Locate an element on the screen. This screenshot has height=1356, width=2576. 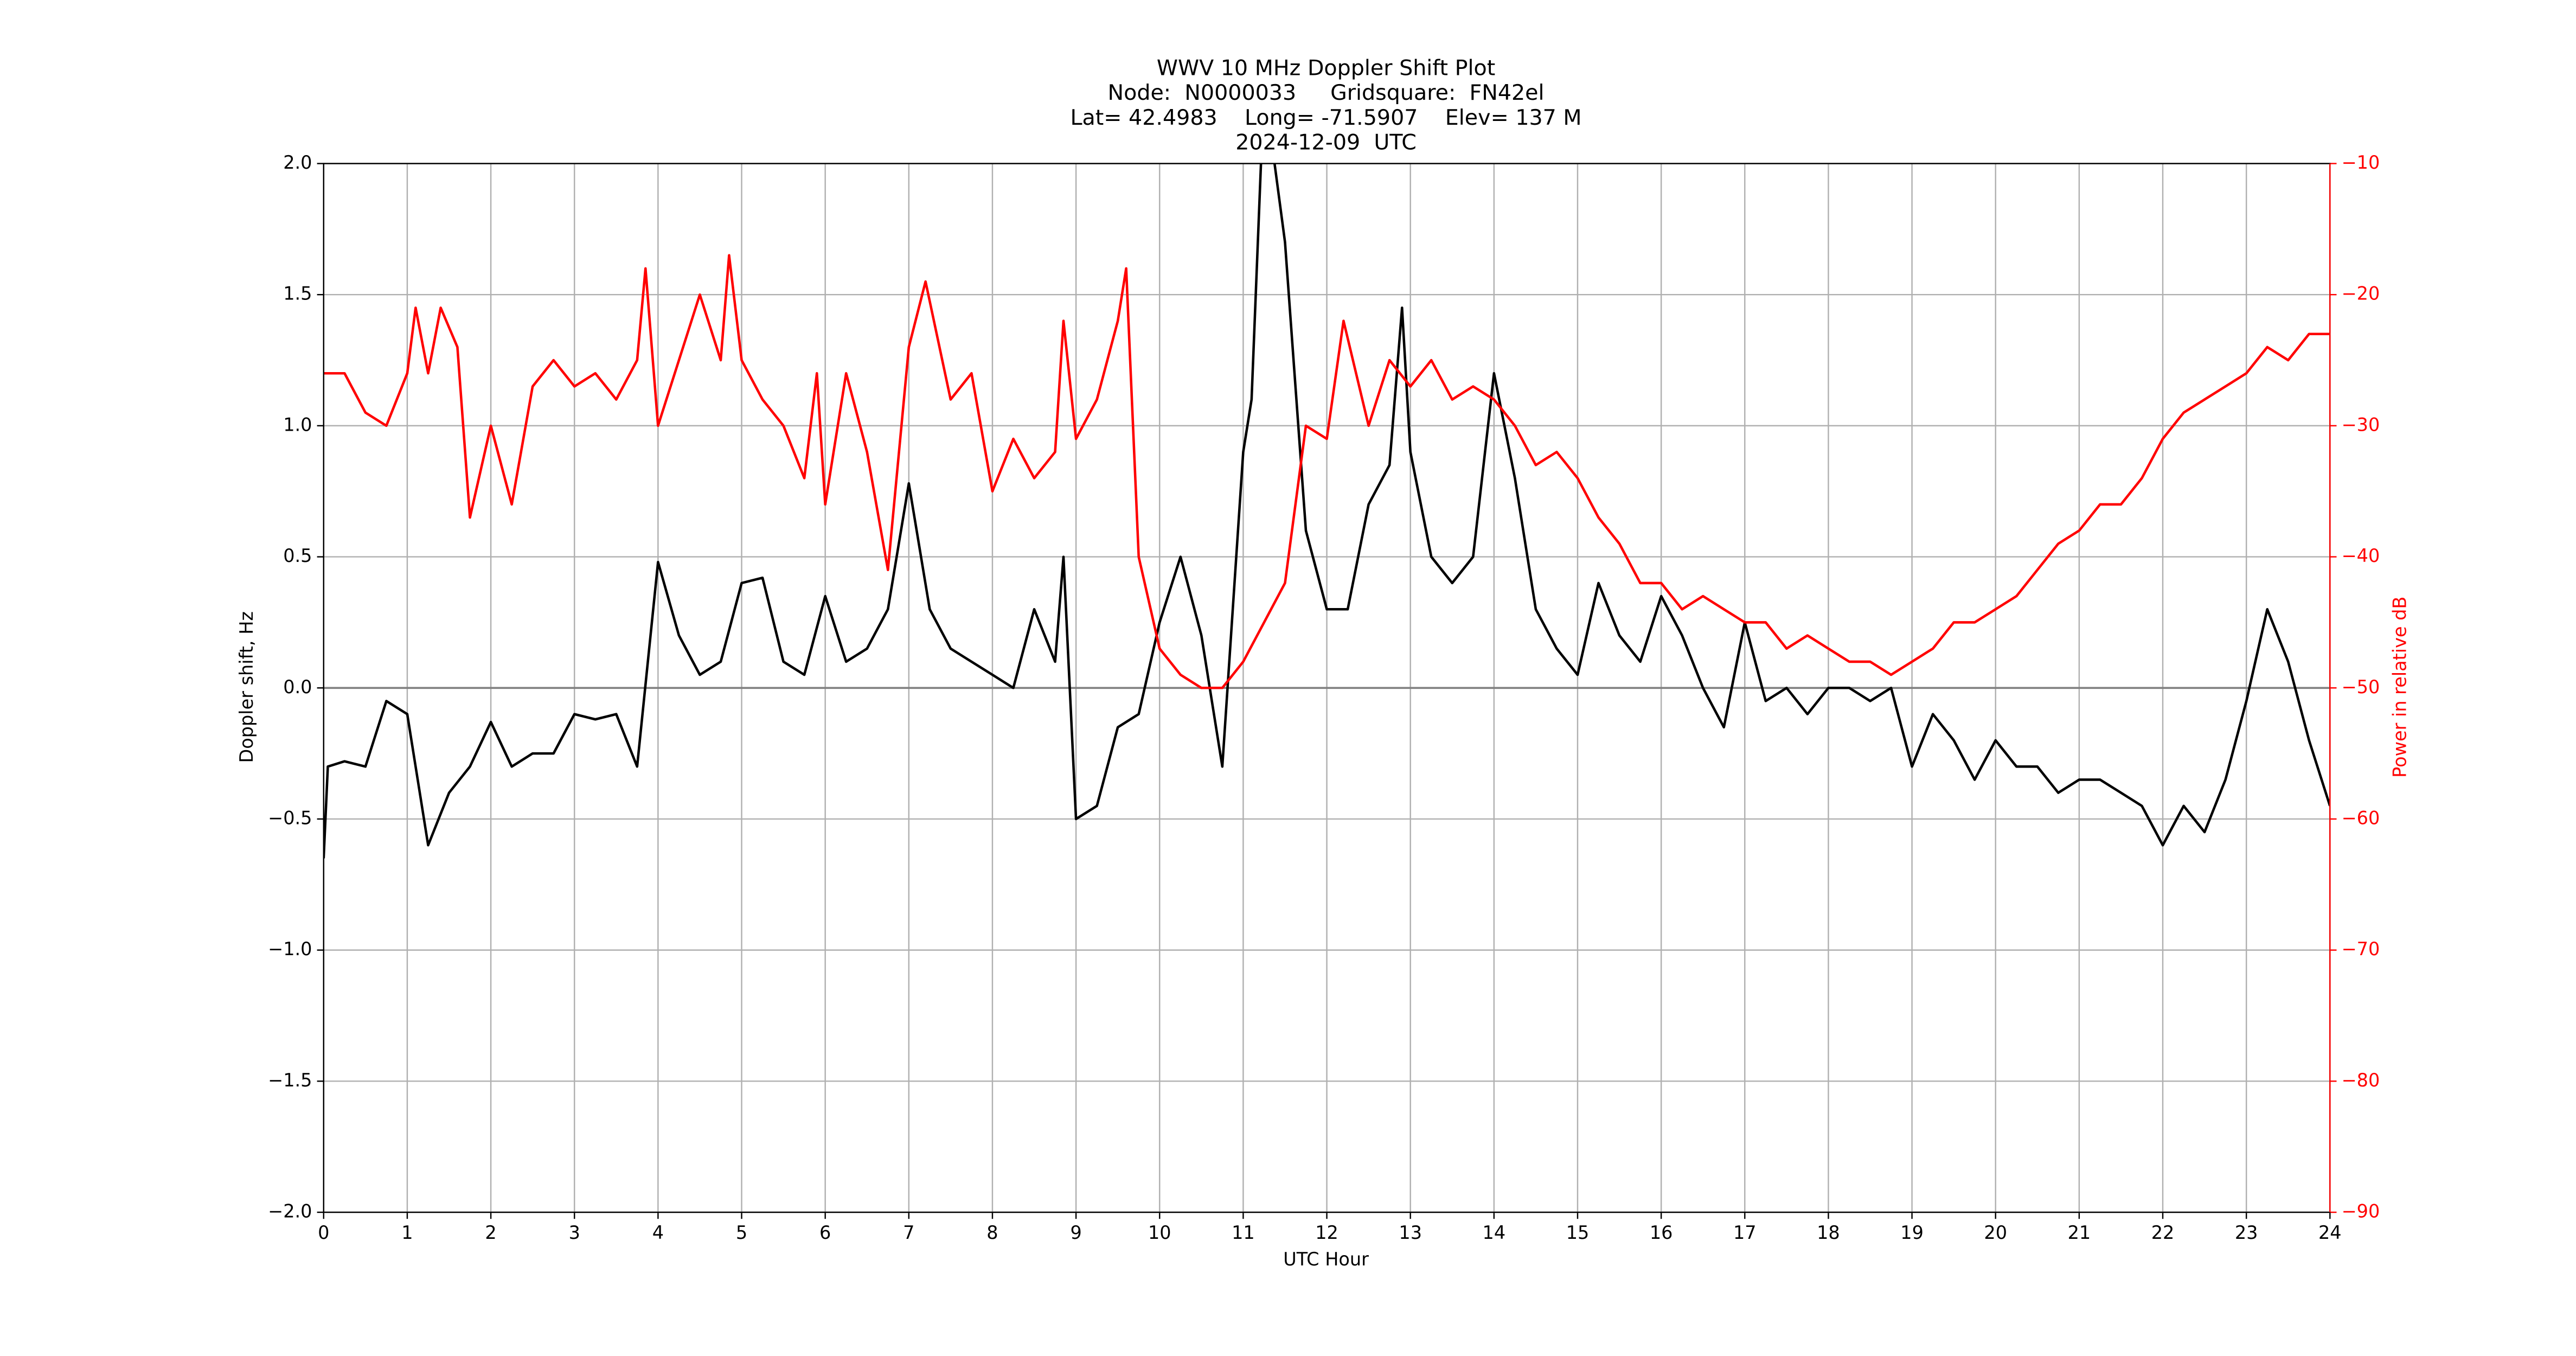
x-tick-label: 11 is located at coordinates (1243, 1232).